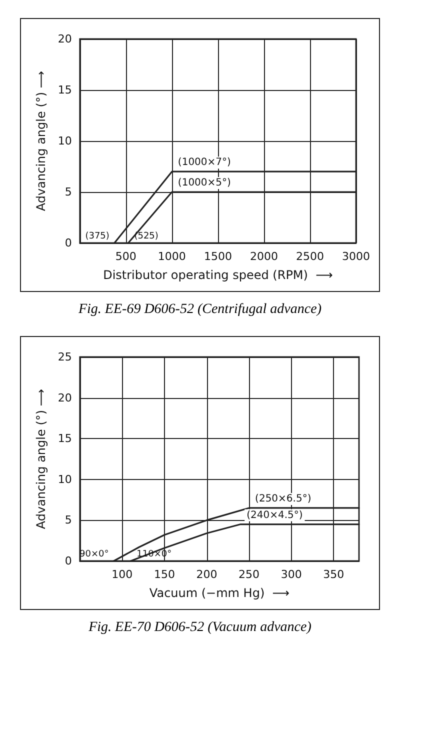 Image resolution: width=439 pixels, height=750 pixels. What do you see at coordinates (172, 256) in the screenshot?
I see `x-tick-label: 1000` at bounding box center [172, 256].